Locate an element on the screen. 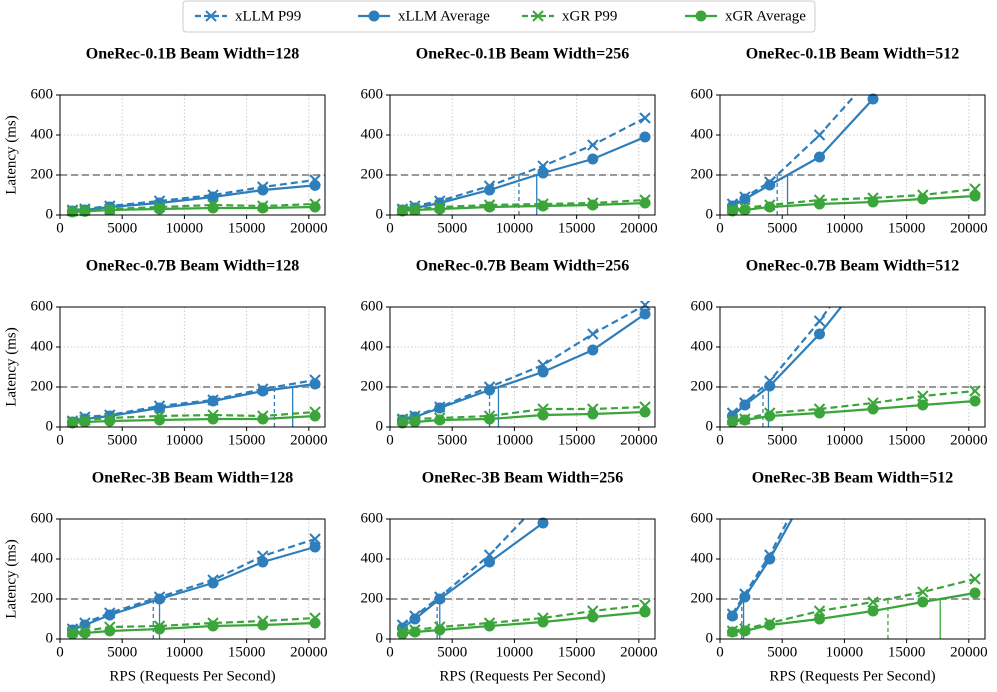  chart-title: OneRec-0.7B Beam Width=512 is located at coordinates (852, 266).